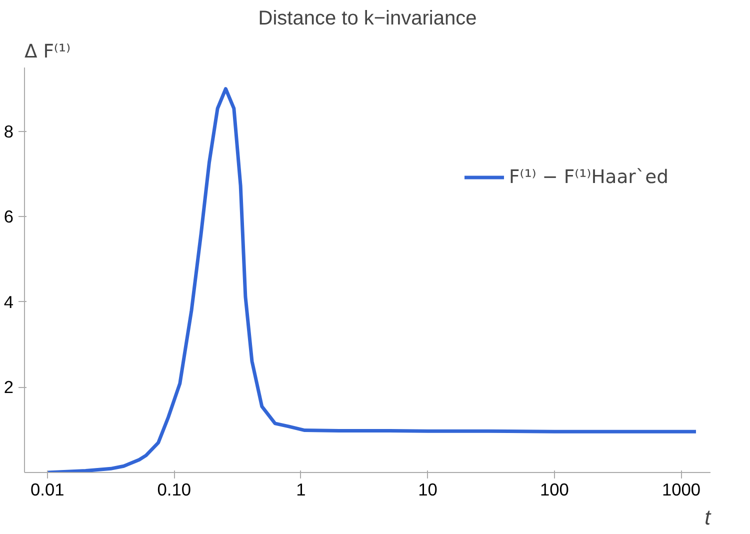  Describe the element at coordinates (588, 177) in the screenshot. I see `legend-label: F⁽¹⁾ − F⁽¹⁾Haar`ed` at that location.